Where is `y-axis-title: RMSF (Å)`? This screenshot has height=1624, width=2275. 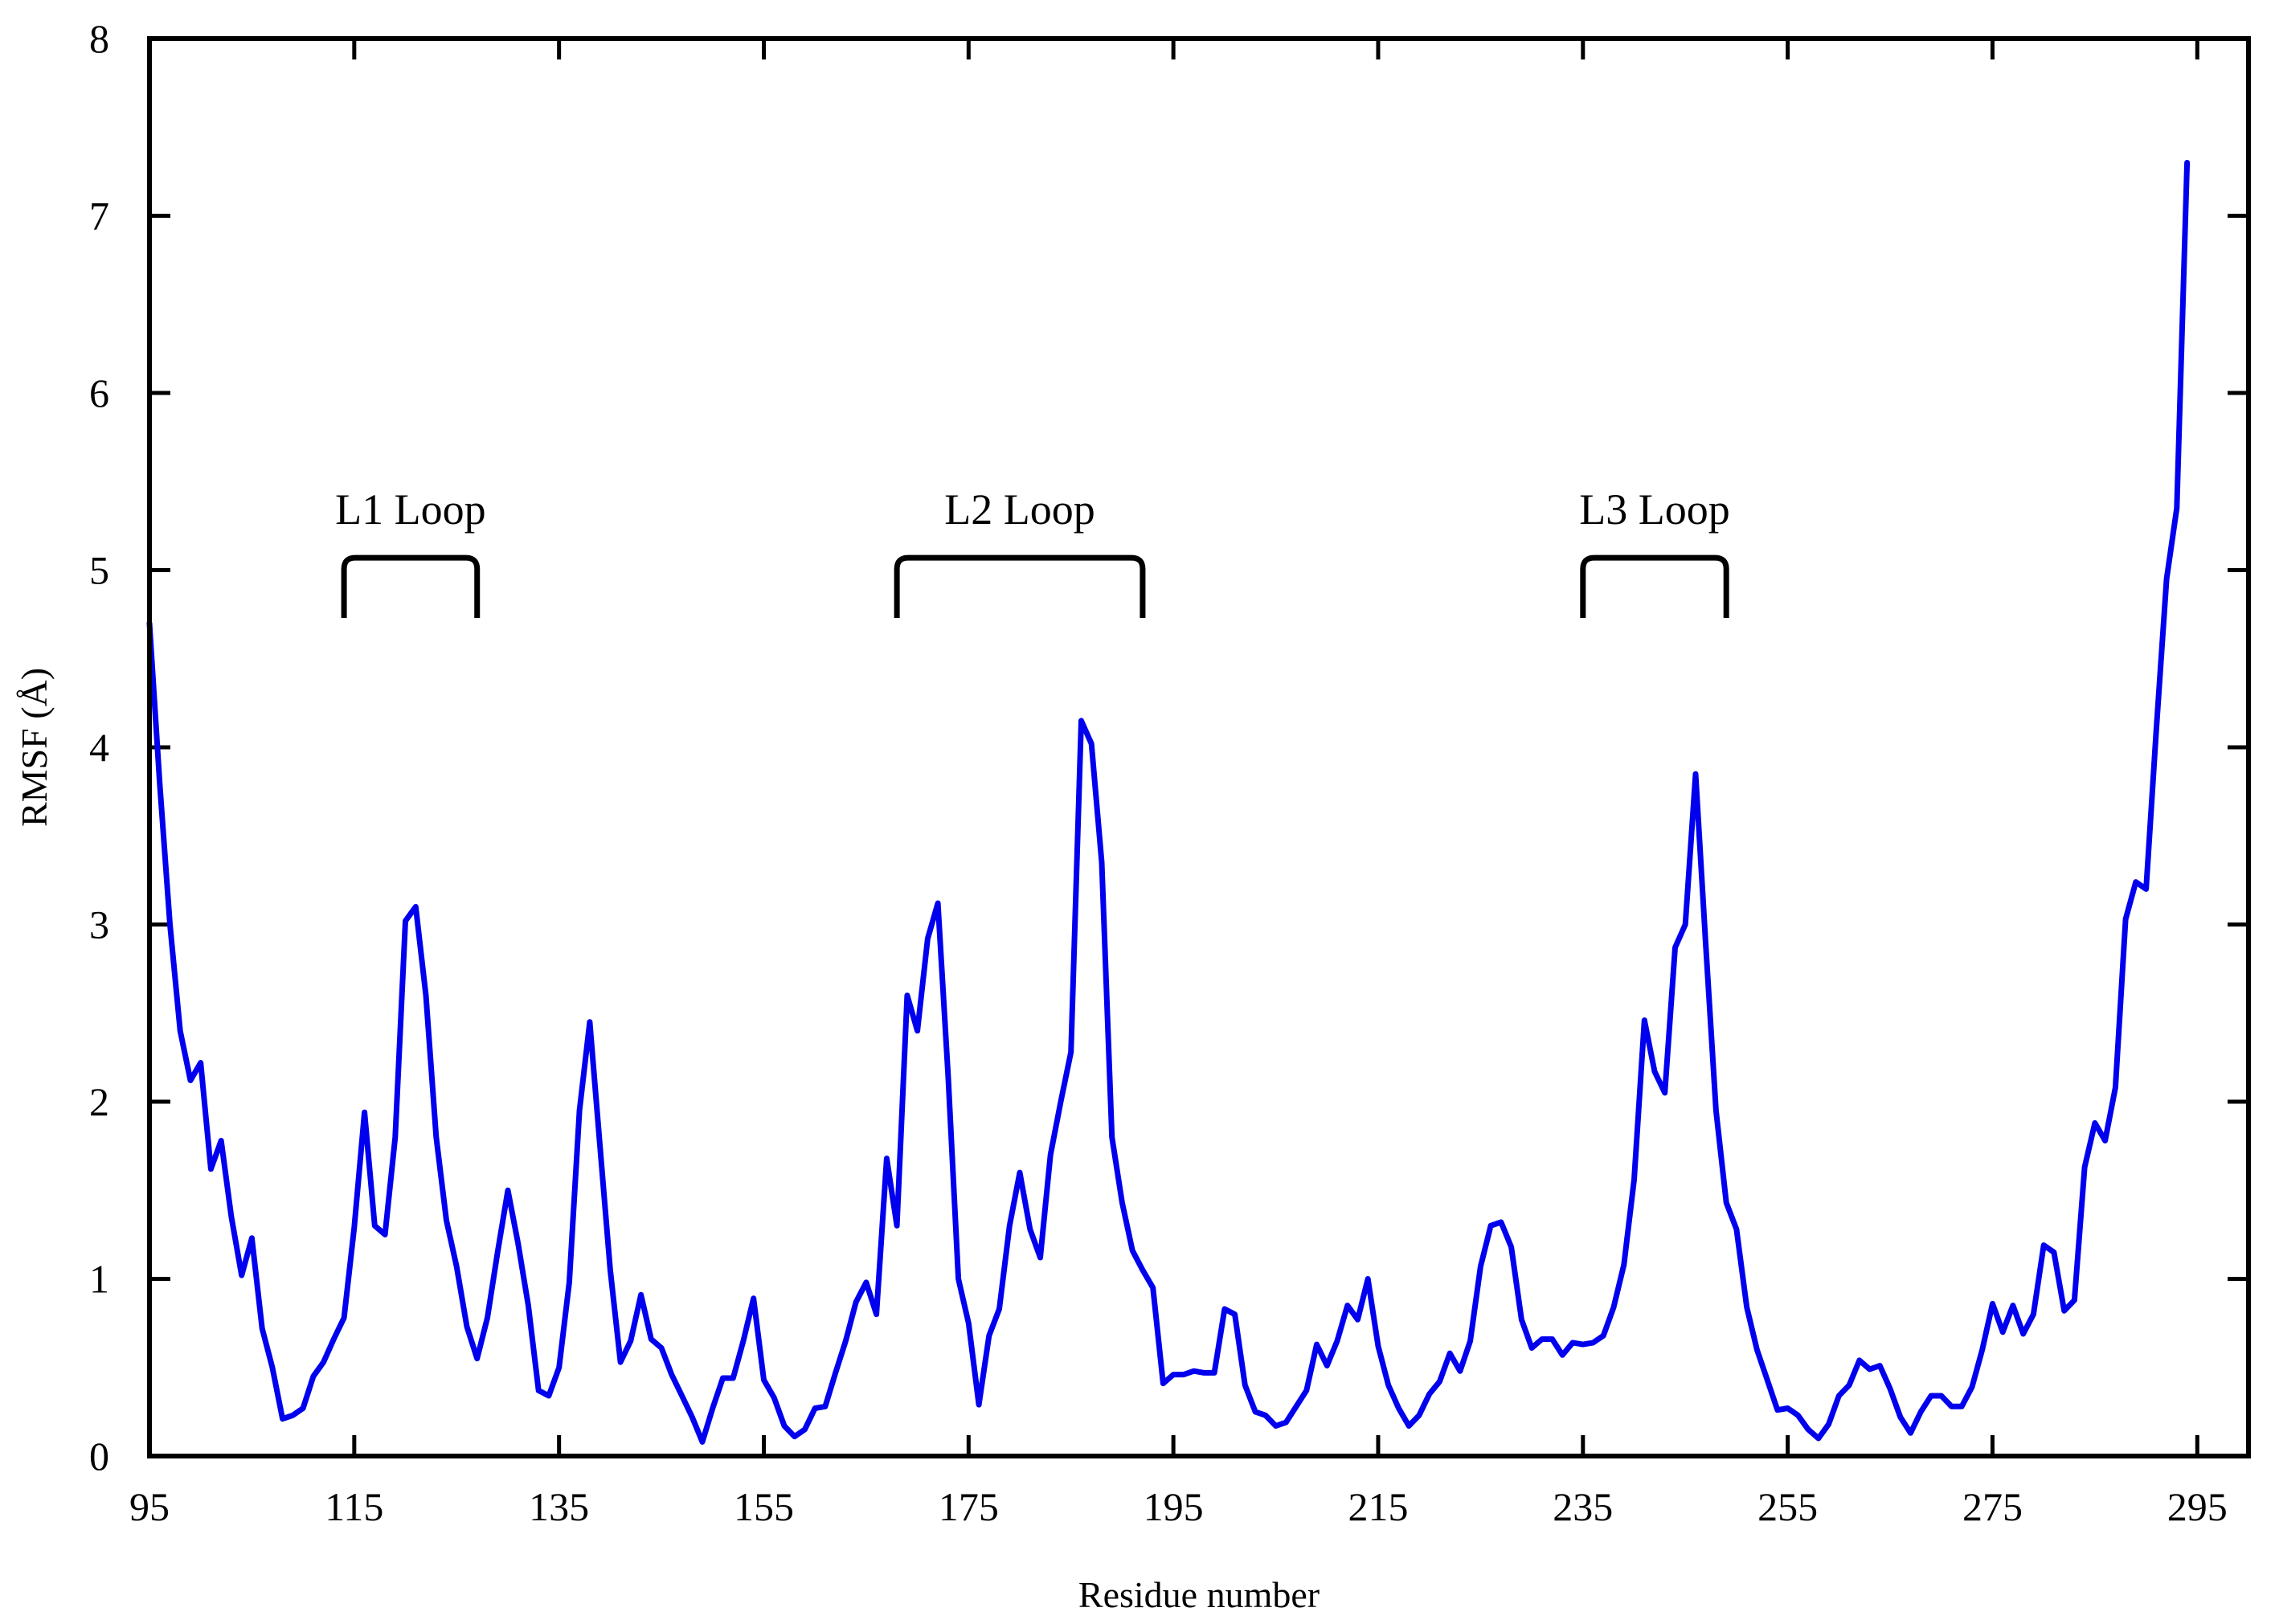 y-axis-title: RMSF (Å) is located at coordinates (34, 747).